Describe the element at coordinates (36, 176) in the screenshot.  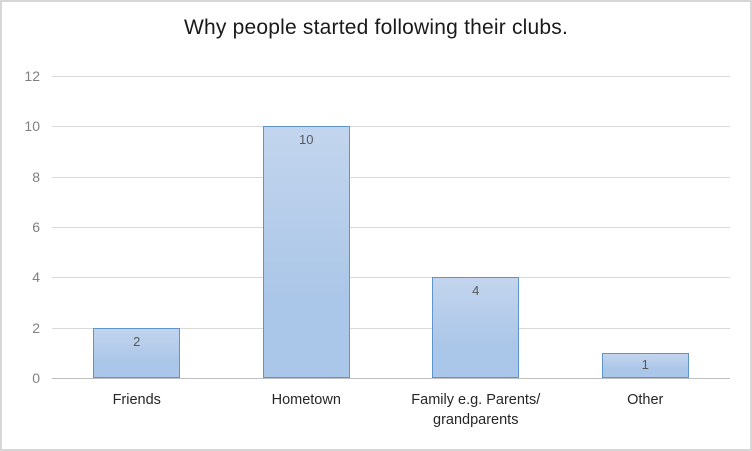
I see `y-axis-tick-label: 8` at that location.